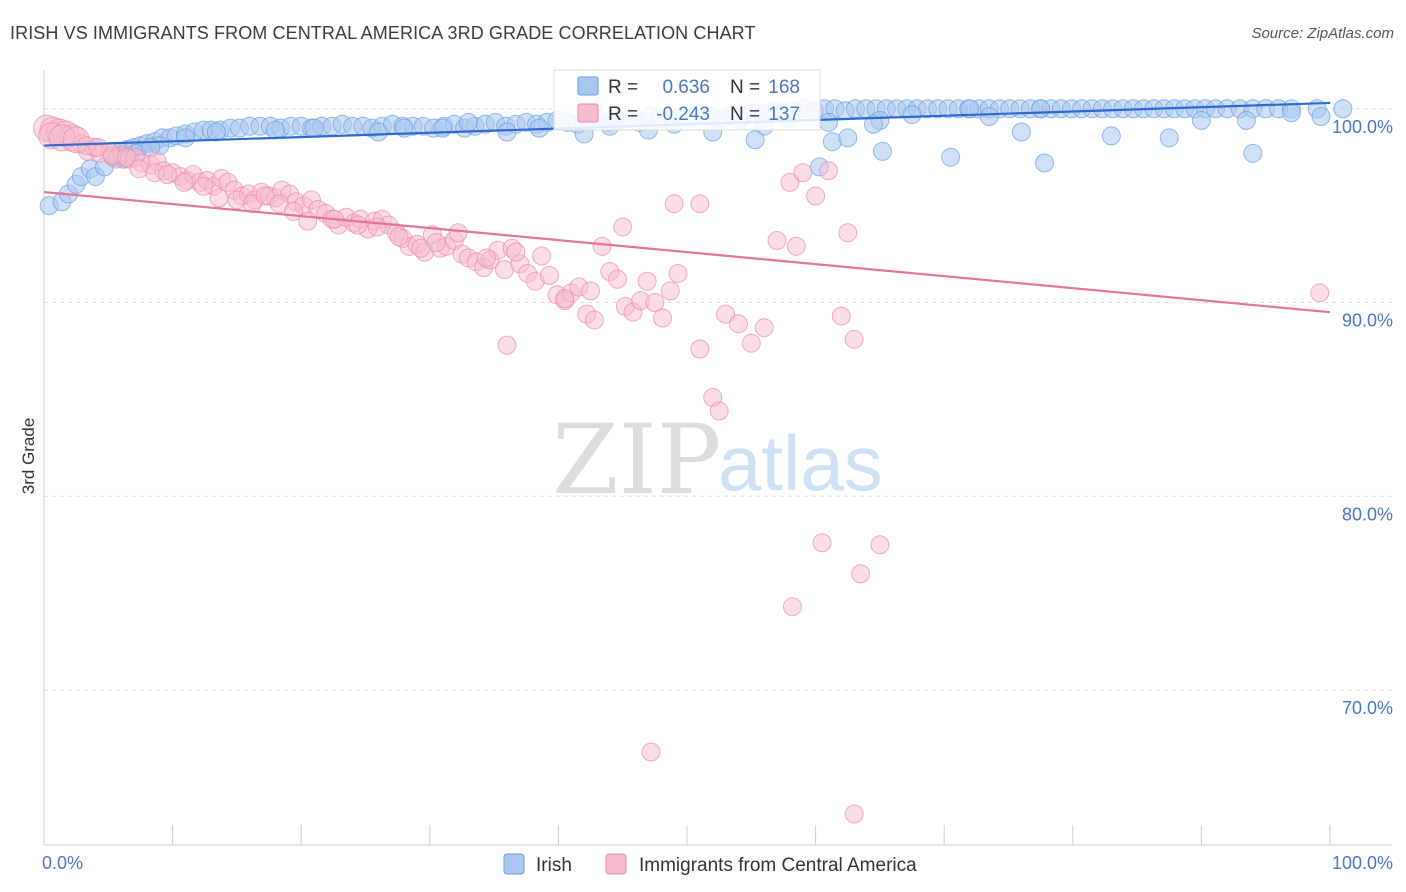  Describe the element at coordinates (686, 87) in the screenshot. I see `stats-r-irish: 0.636` at that location.